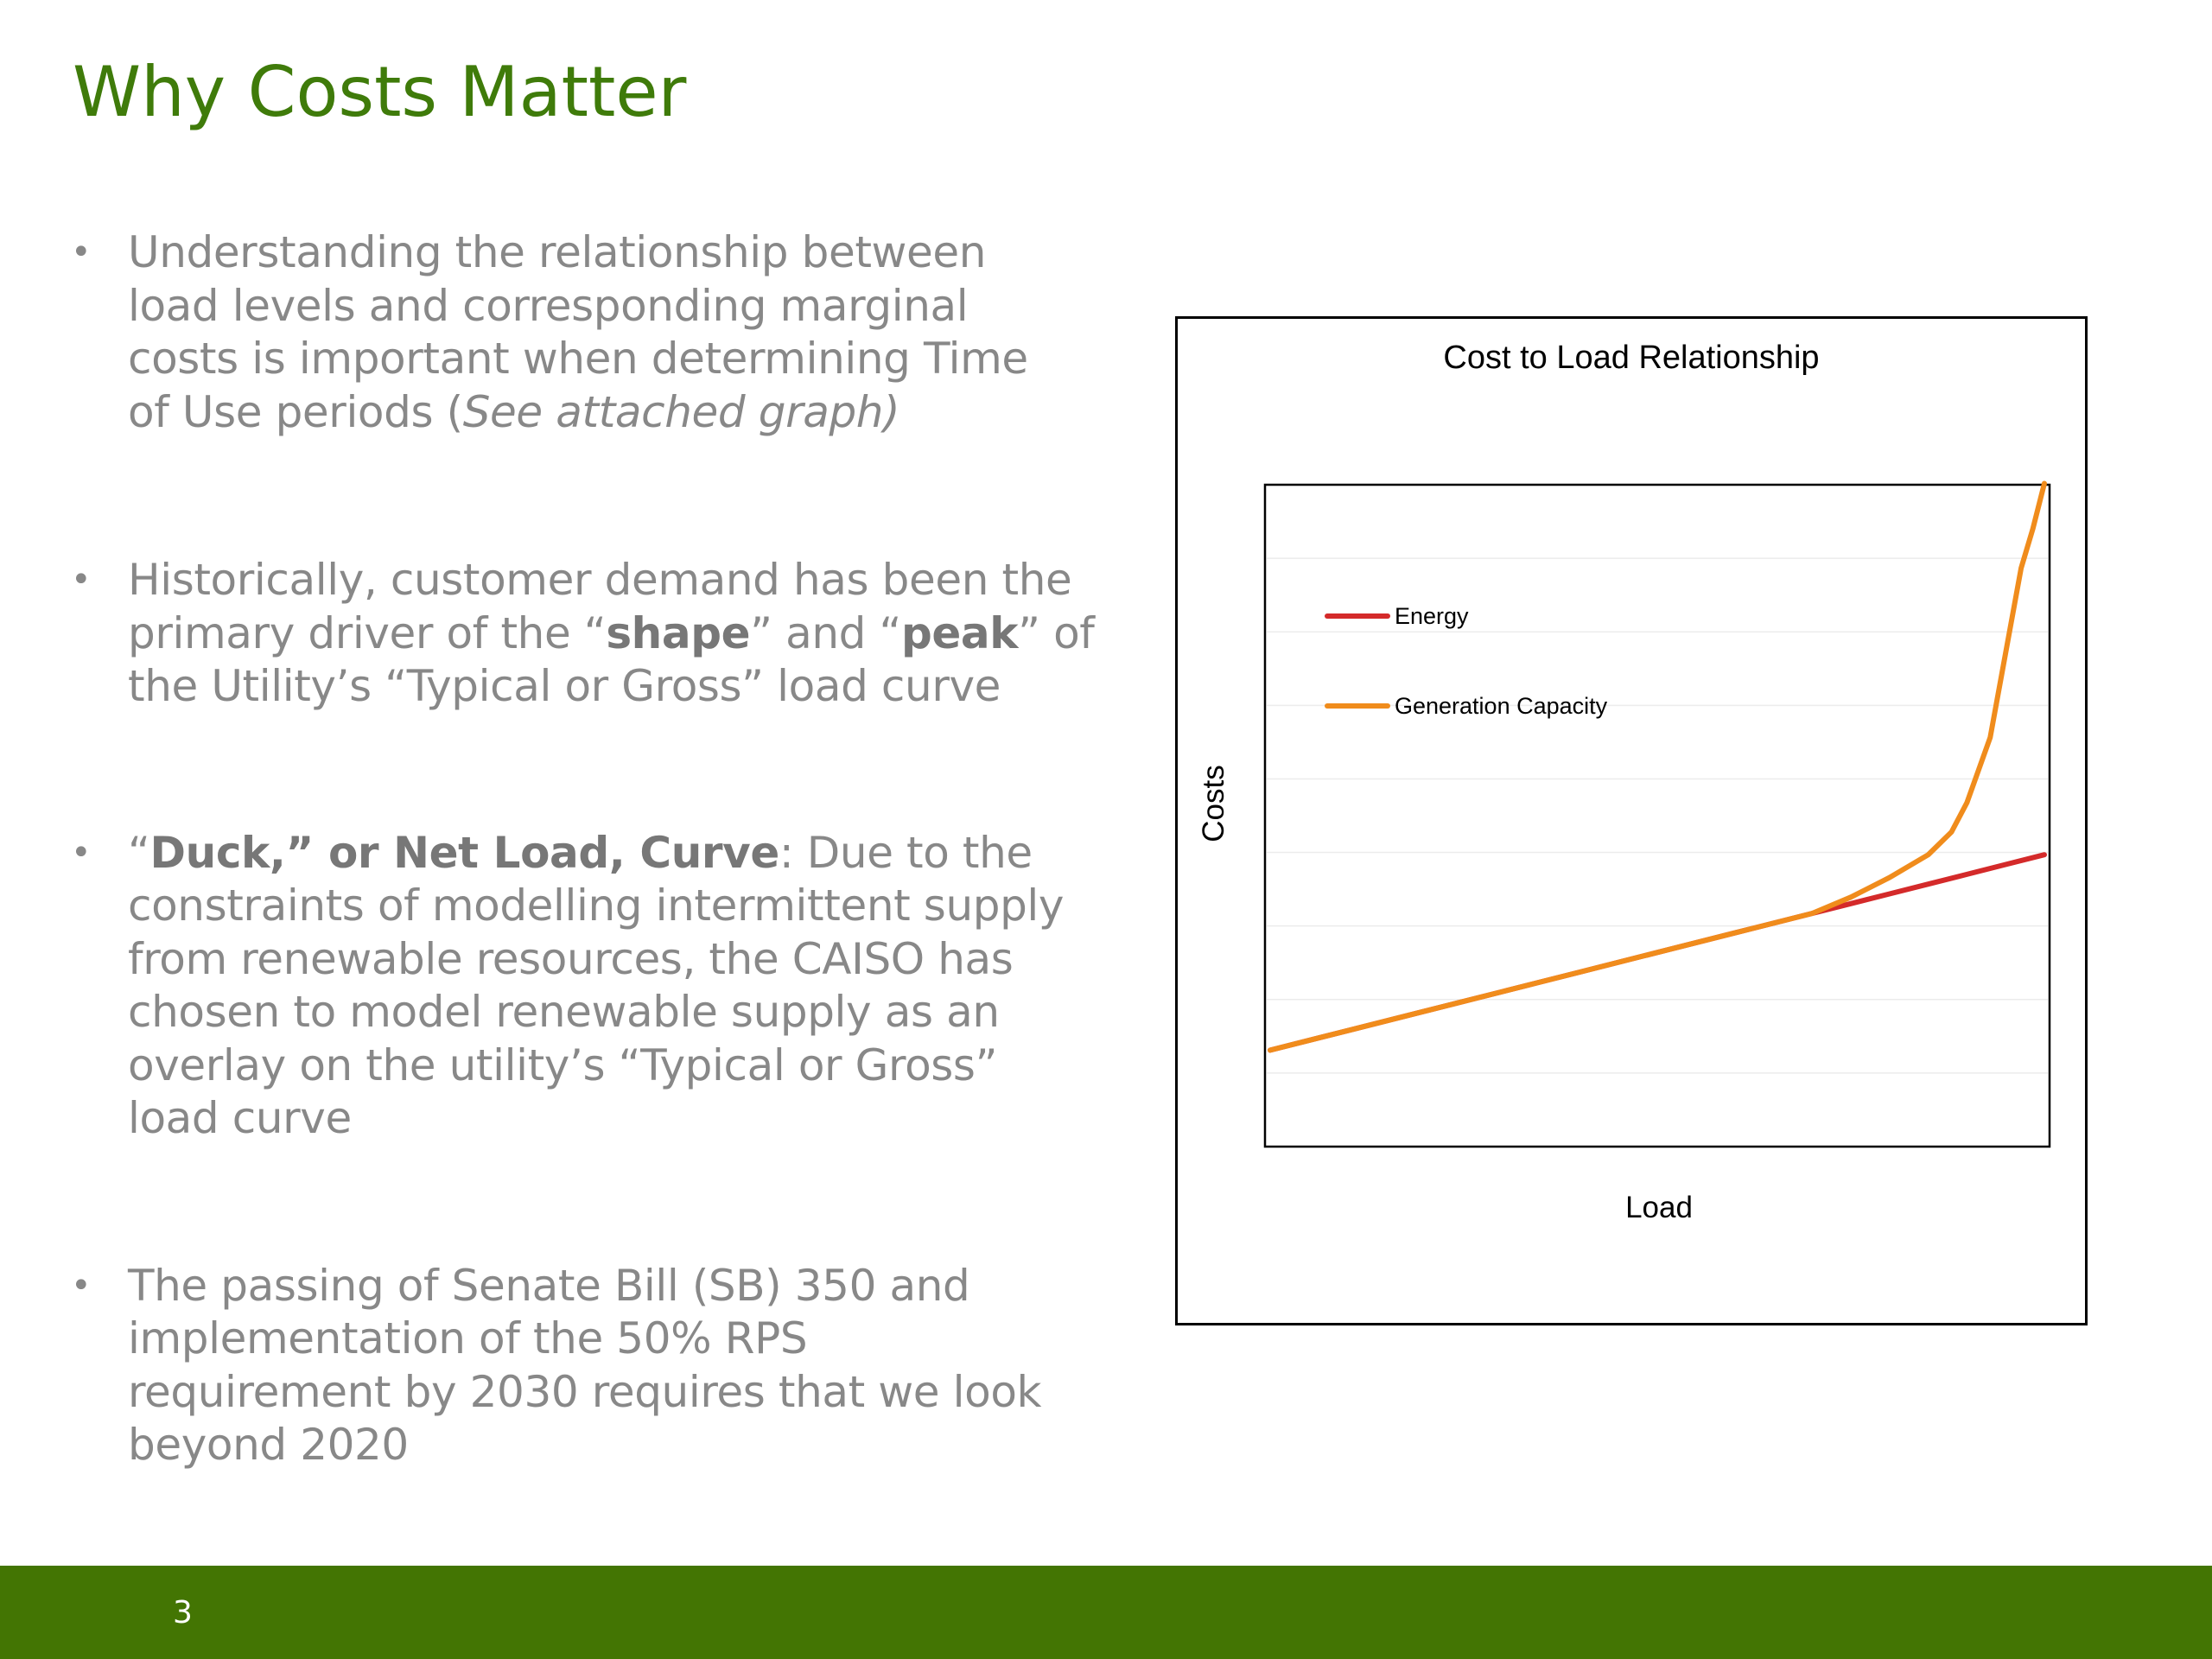  I want to click on bullet-text-line: The passing of Senate Bill (SB) 350 and, so click(549, 1285).